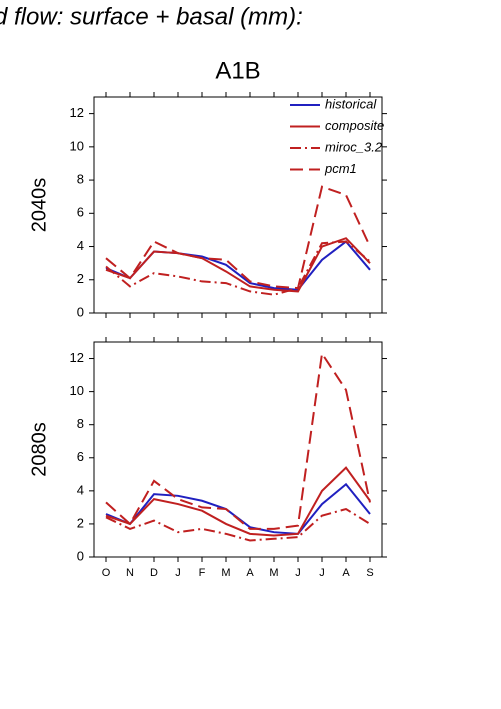 This screenshot has width=501, height=709. I want to click on x-tick-label: N, so click(130, 573).